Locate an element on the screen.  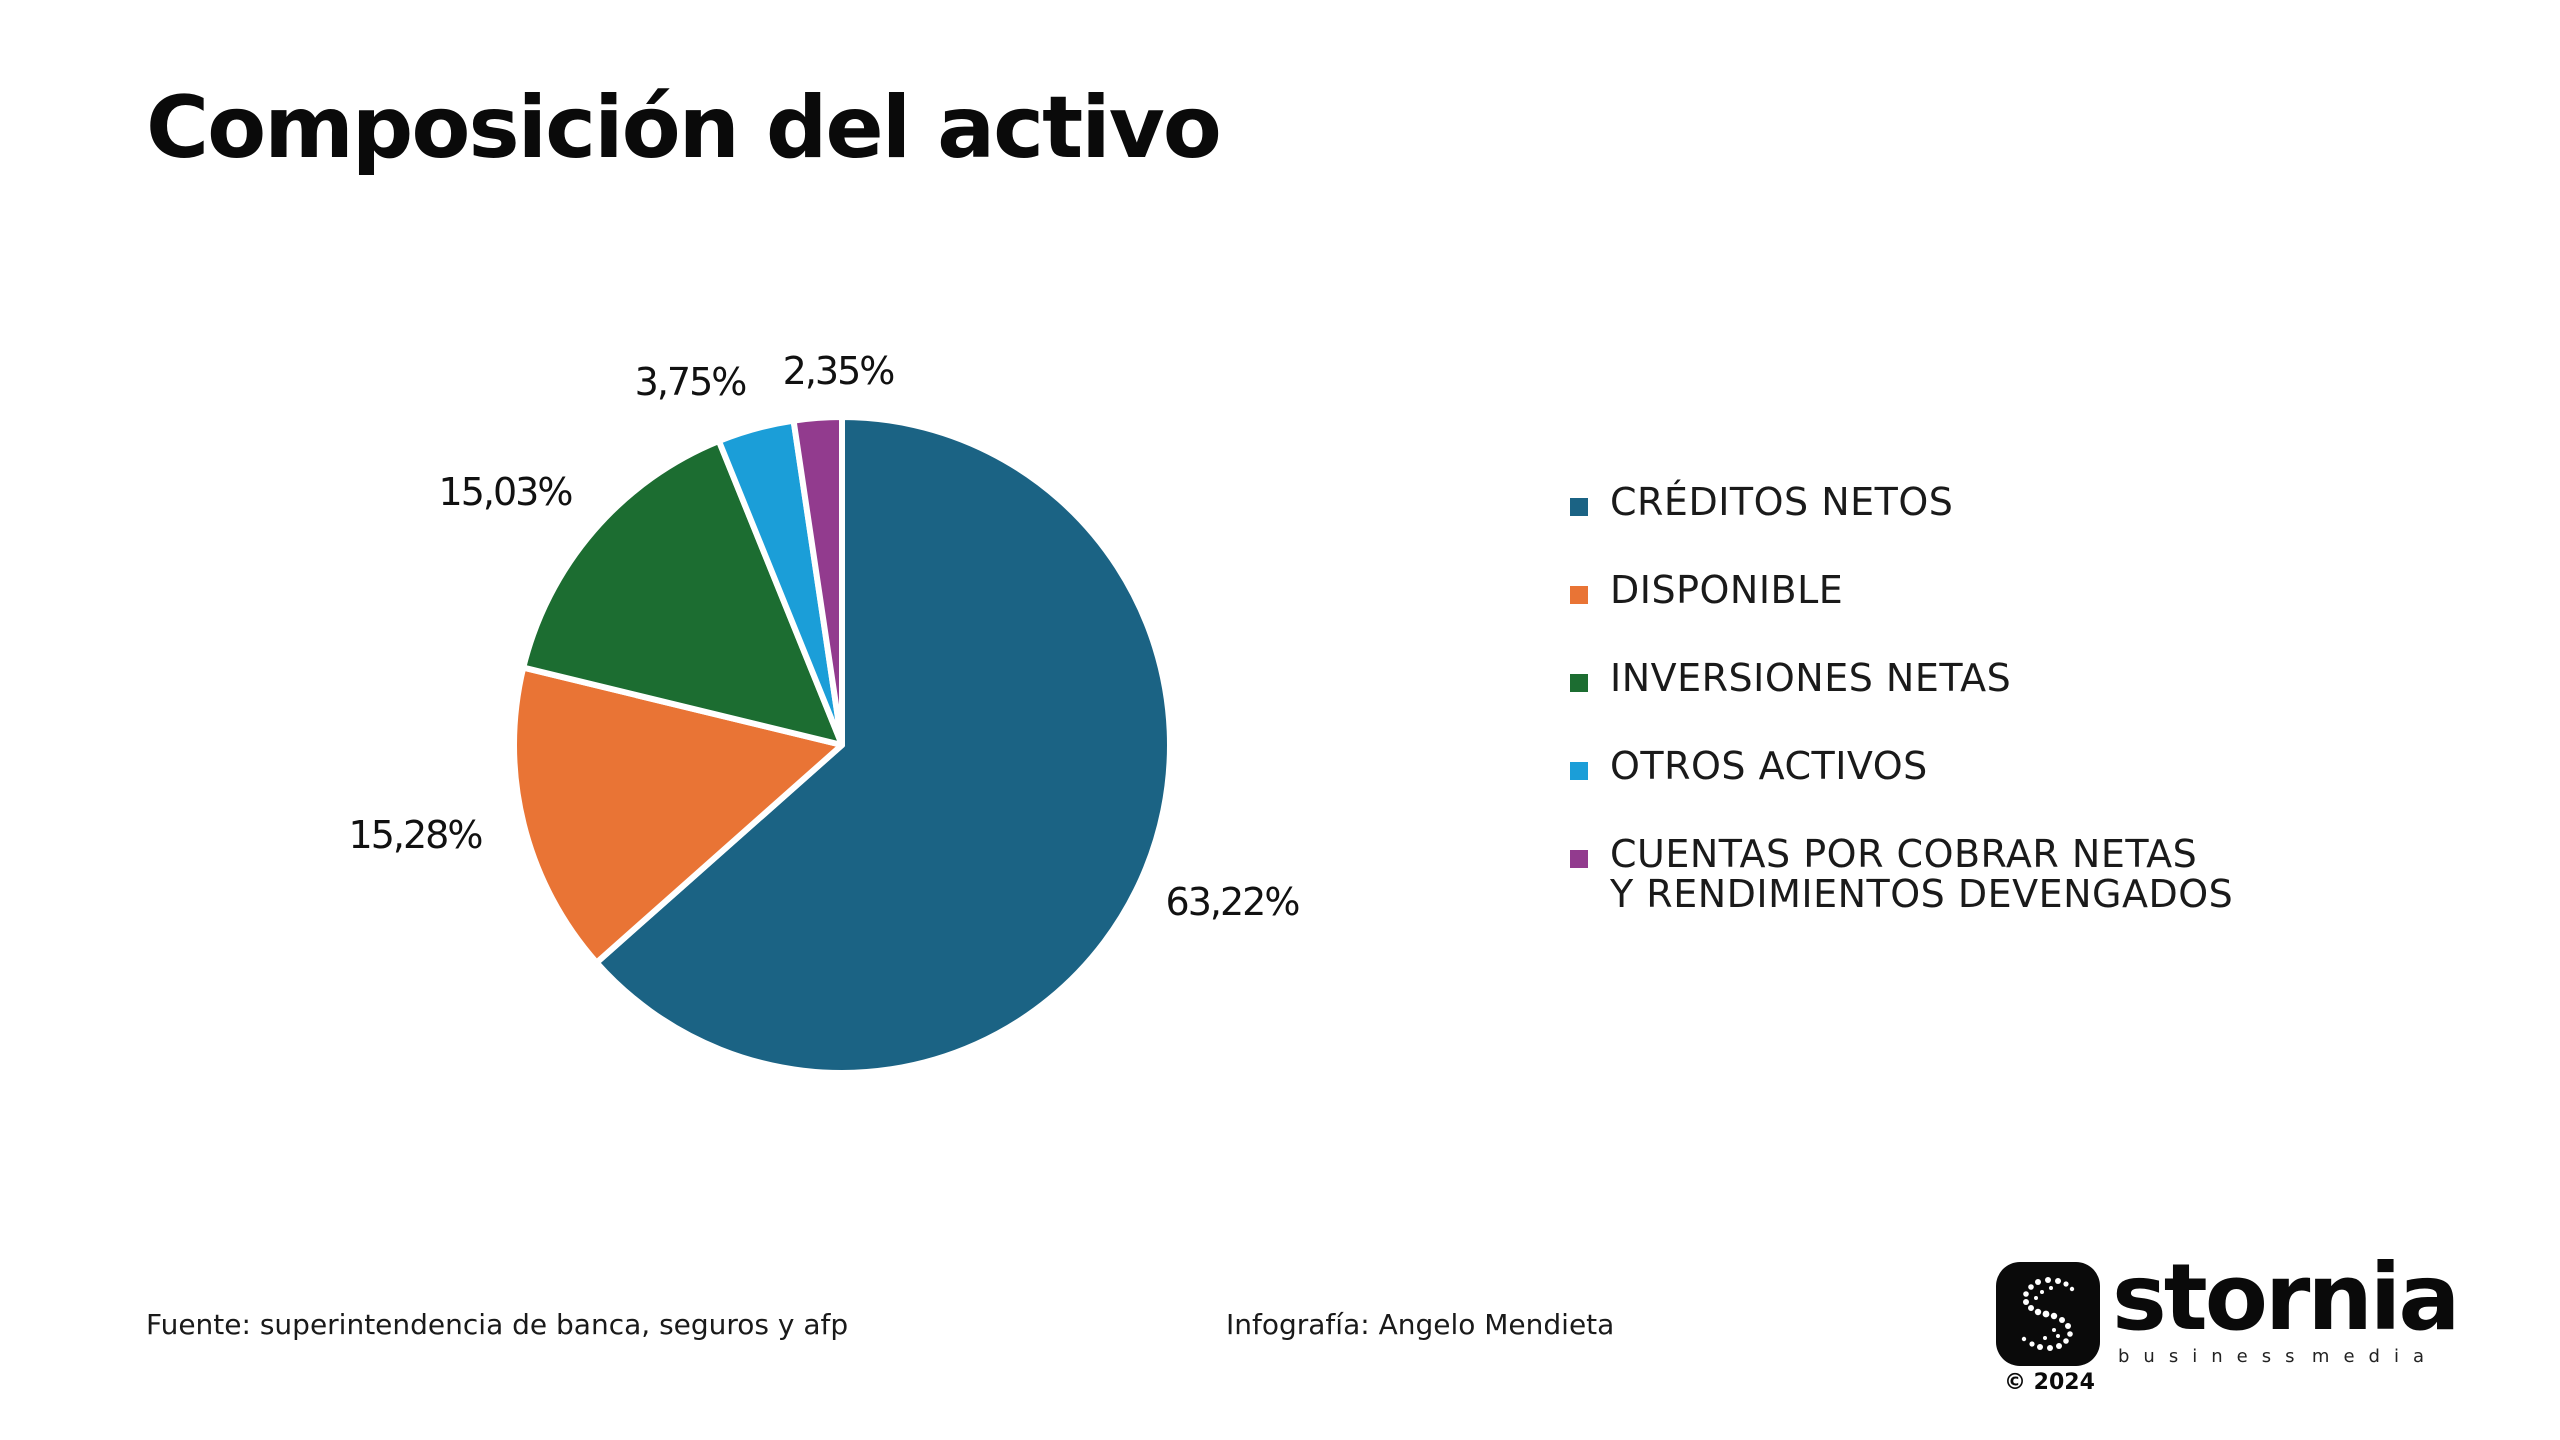
legend-label-disponible: DISPONIBLE is located at coordinates (1727, 590).